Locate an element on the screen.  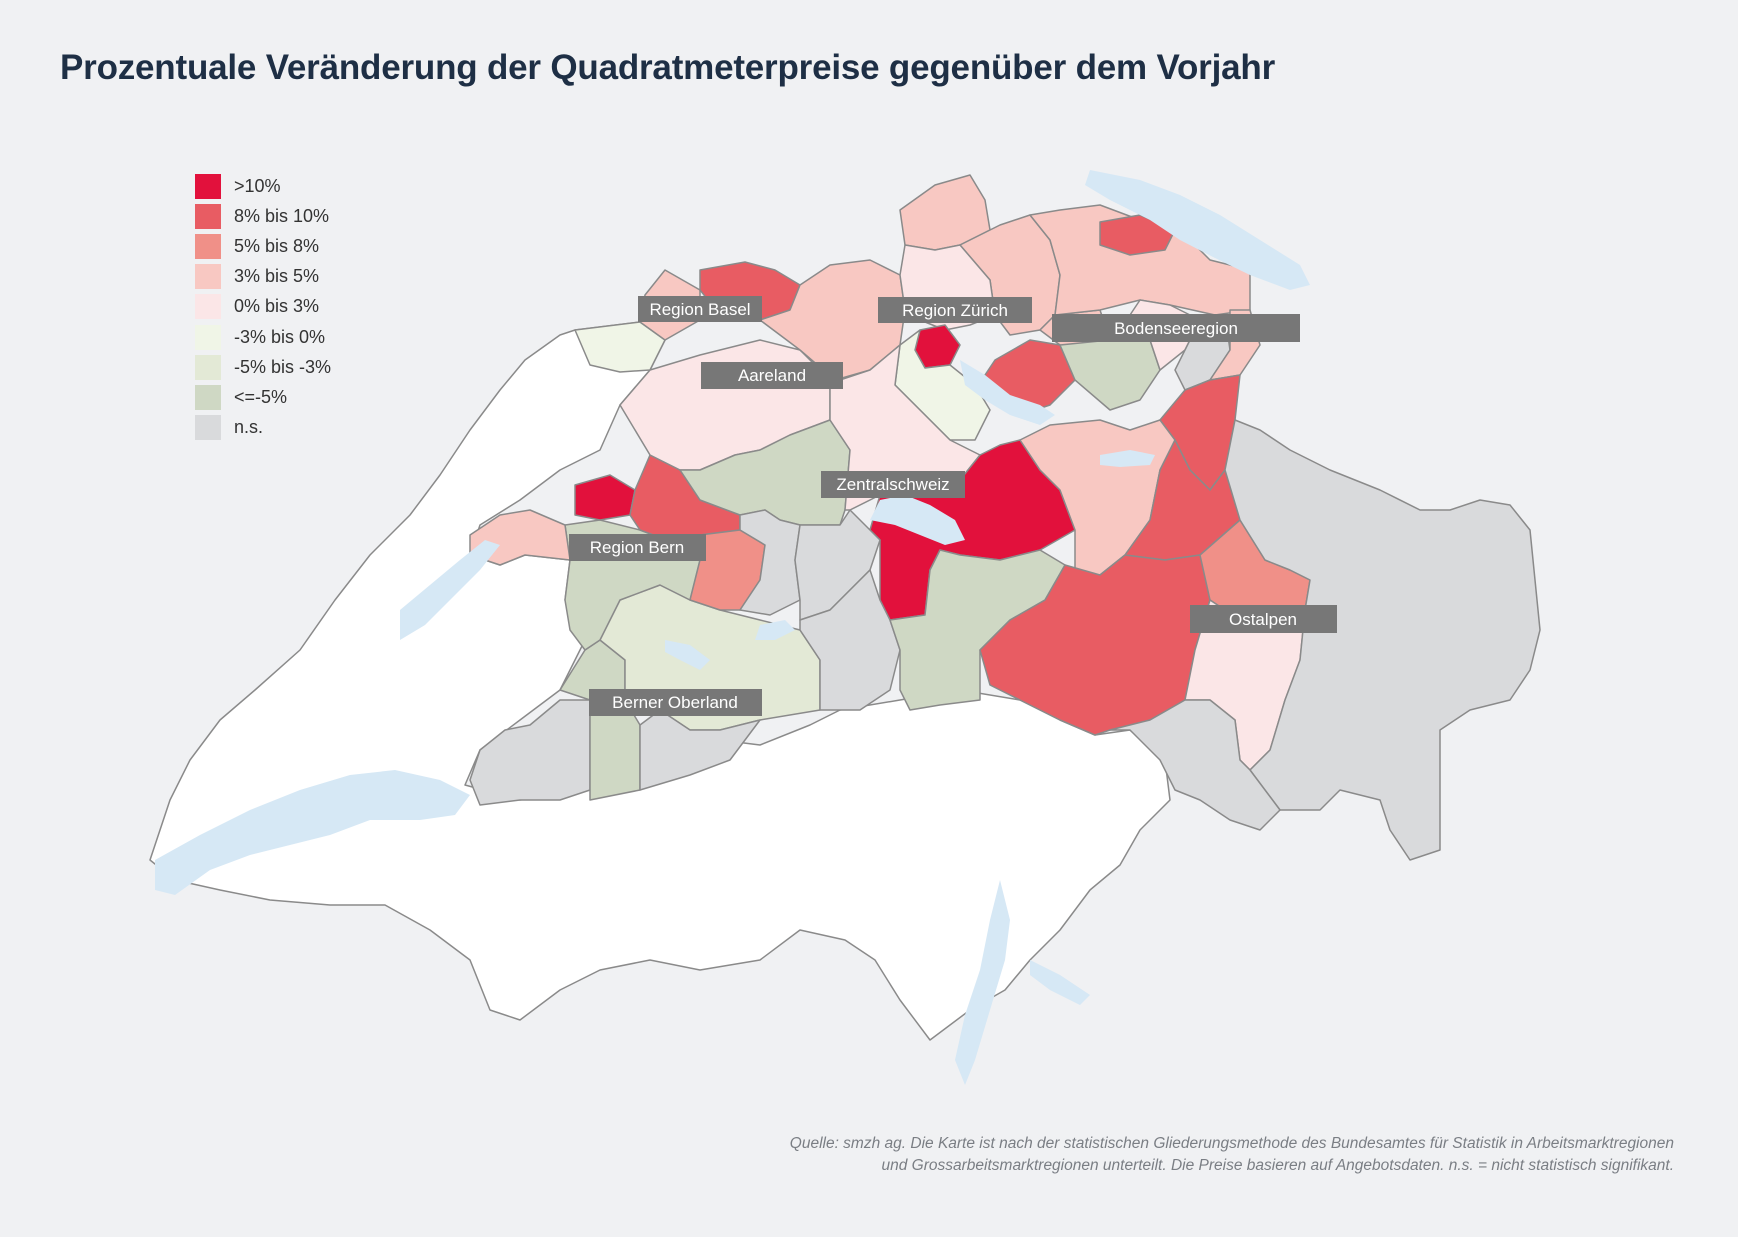
legend-item: <=-5% is located at coordinates (263, 397).